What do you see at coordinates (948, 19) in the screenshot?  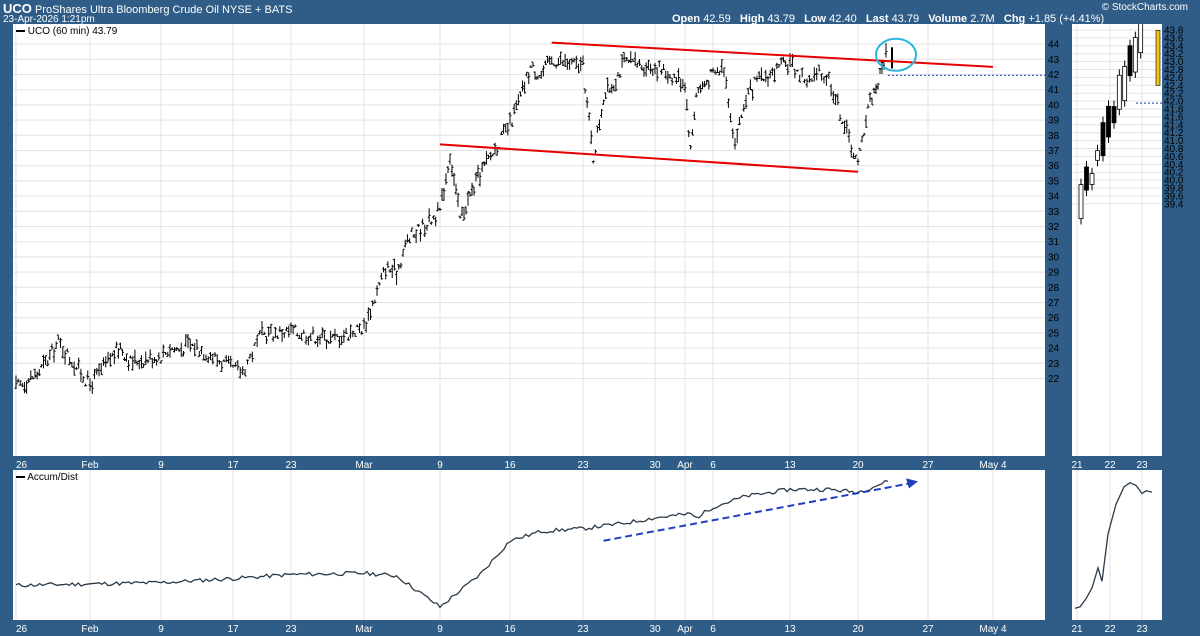 I see `volume-label: Volume` at bounding box center [948, 19].